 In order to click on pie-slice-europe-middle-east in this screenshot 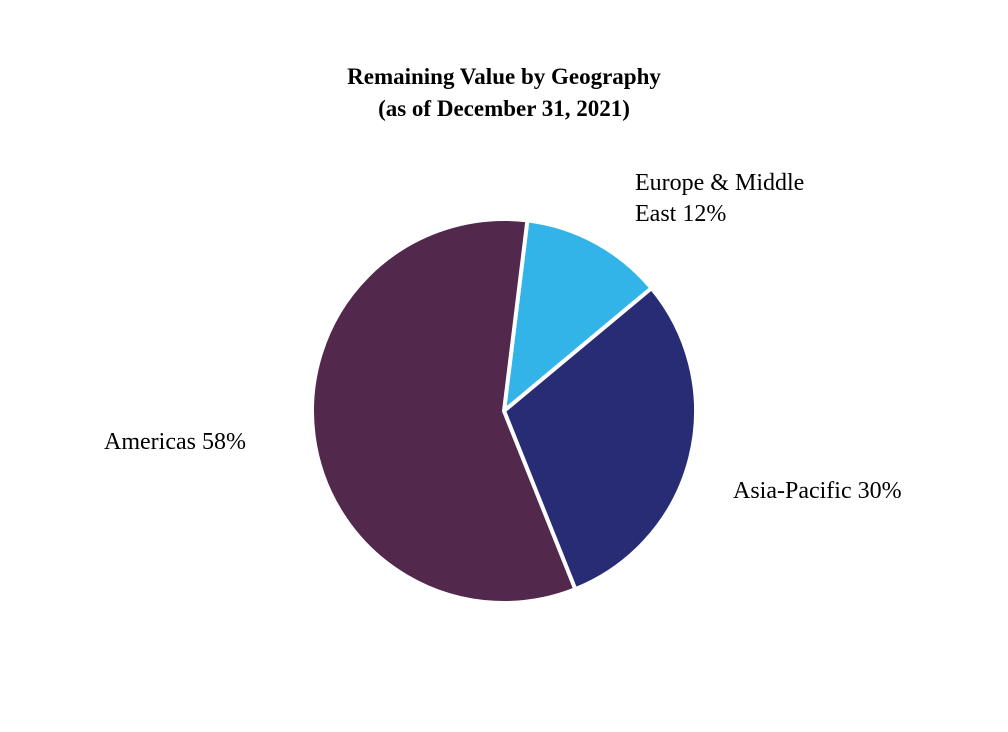, I will do `click(578, 315)`.